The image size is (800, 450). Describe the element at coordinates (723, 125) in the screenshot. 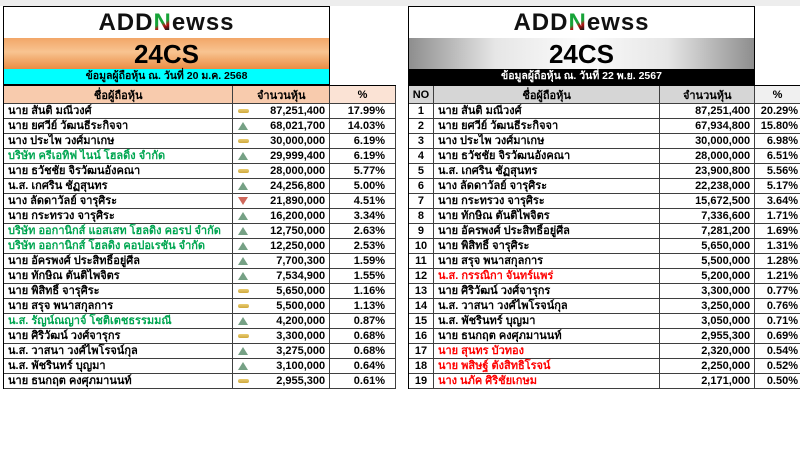

I see `shares-value: 67,934,800` at that location.